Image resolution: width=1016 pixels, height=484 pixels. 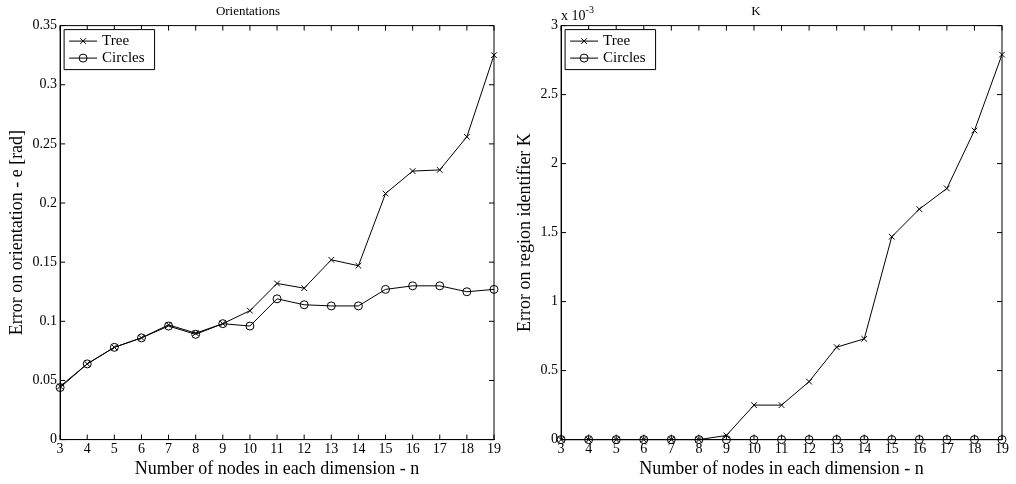 I want to click on chart-title: Orientations, so click(x=248, y=11).